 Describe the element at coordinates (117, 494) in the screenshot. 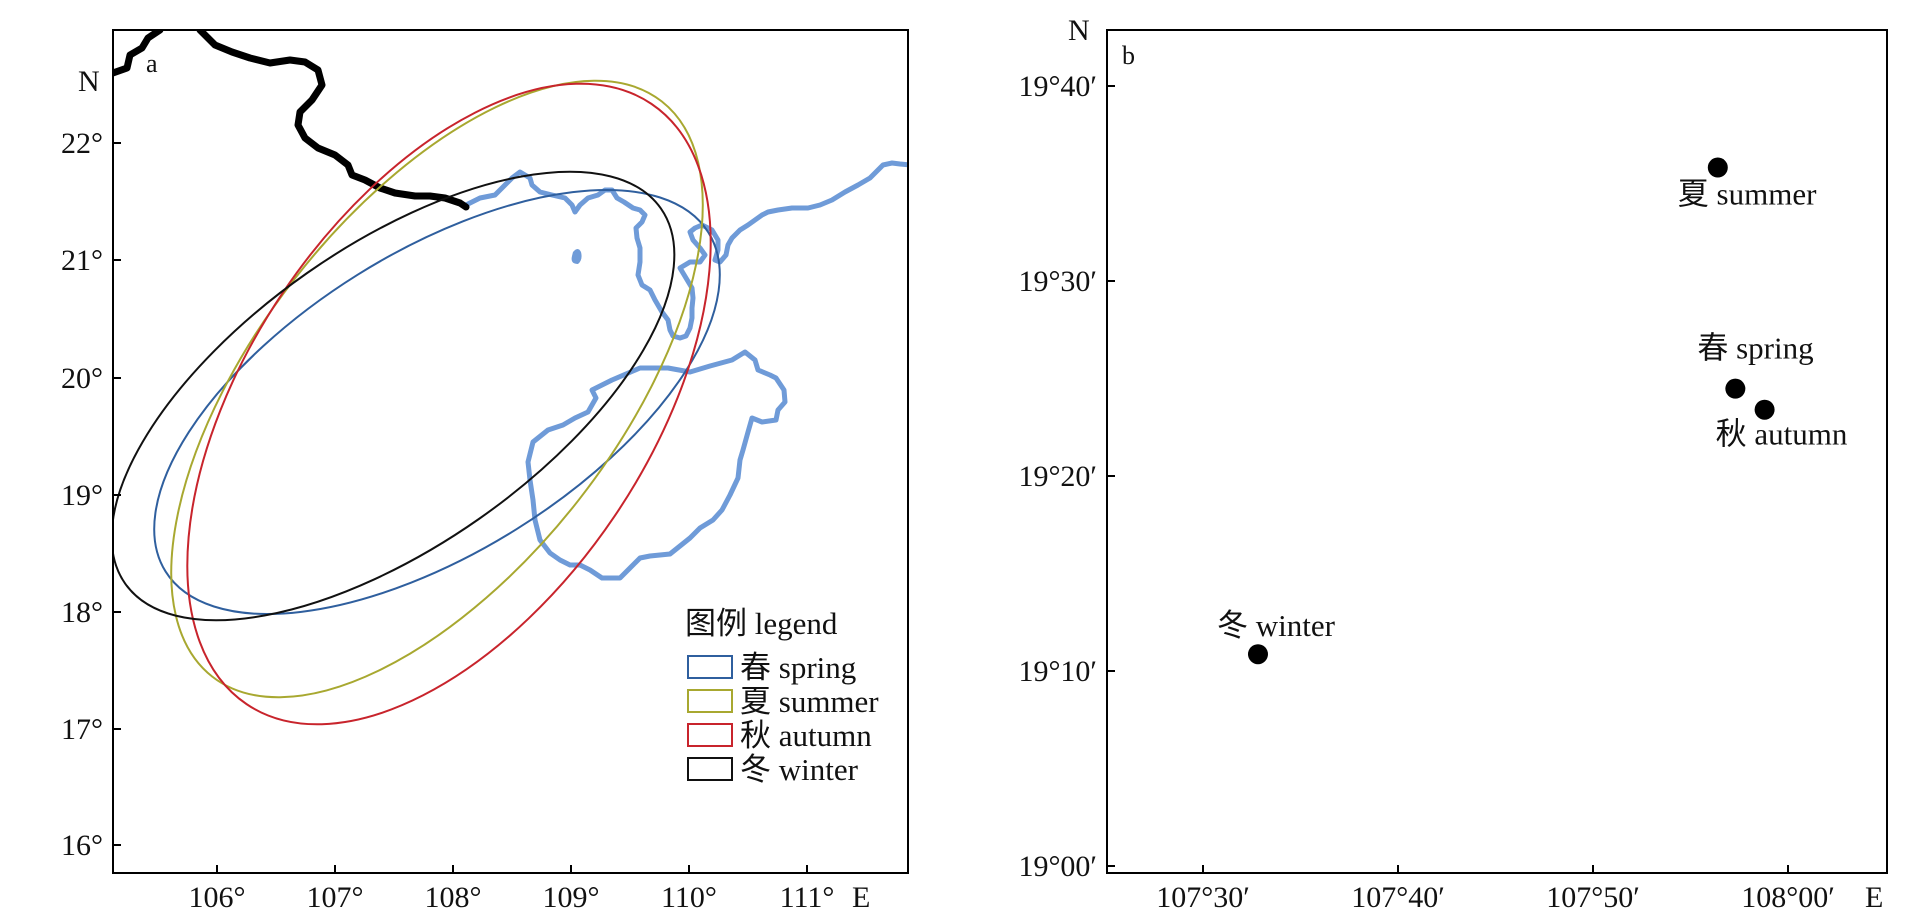

I see `panel-a-y-ticks` at that location.